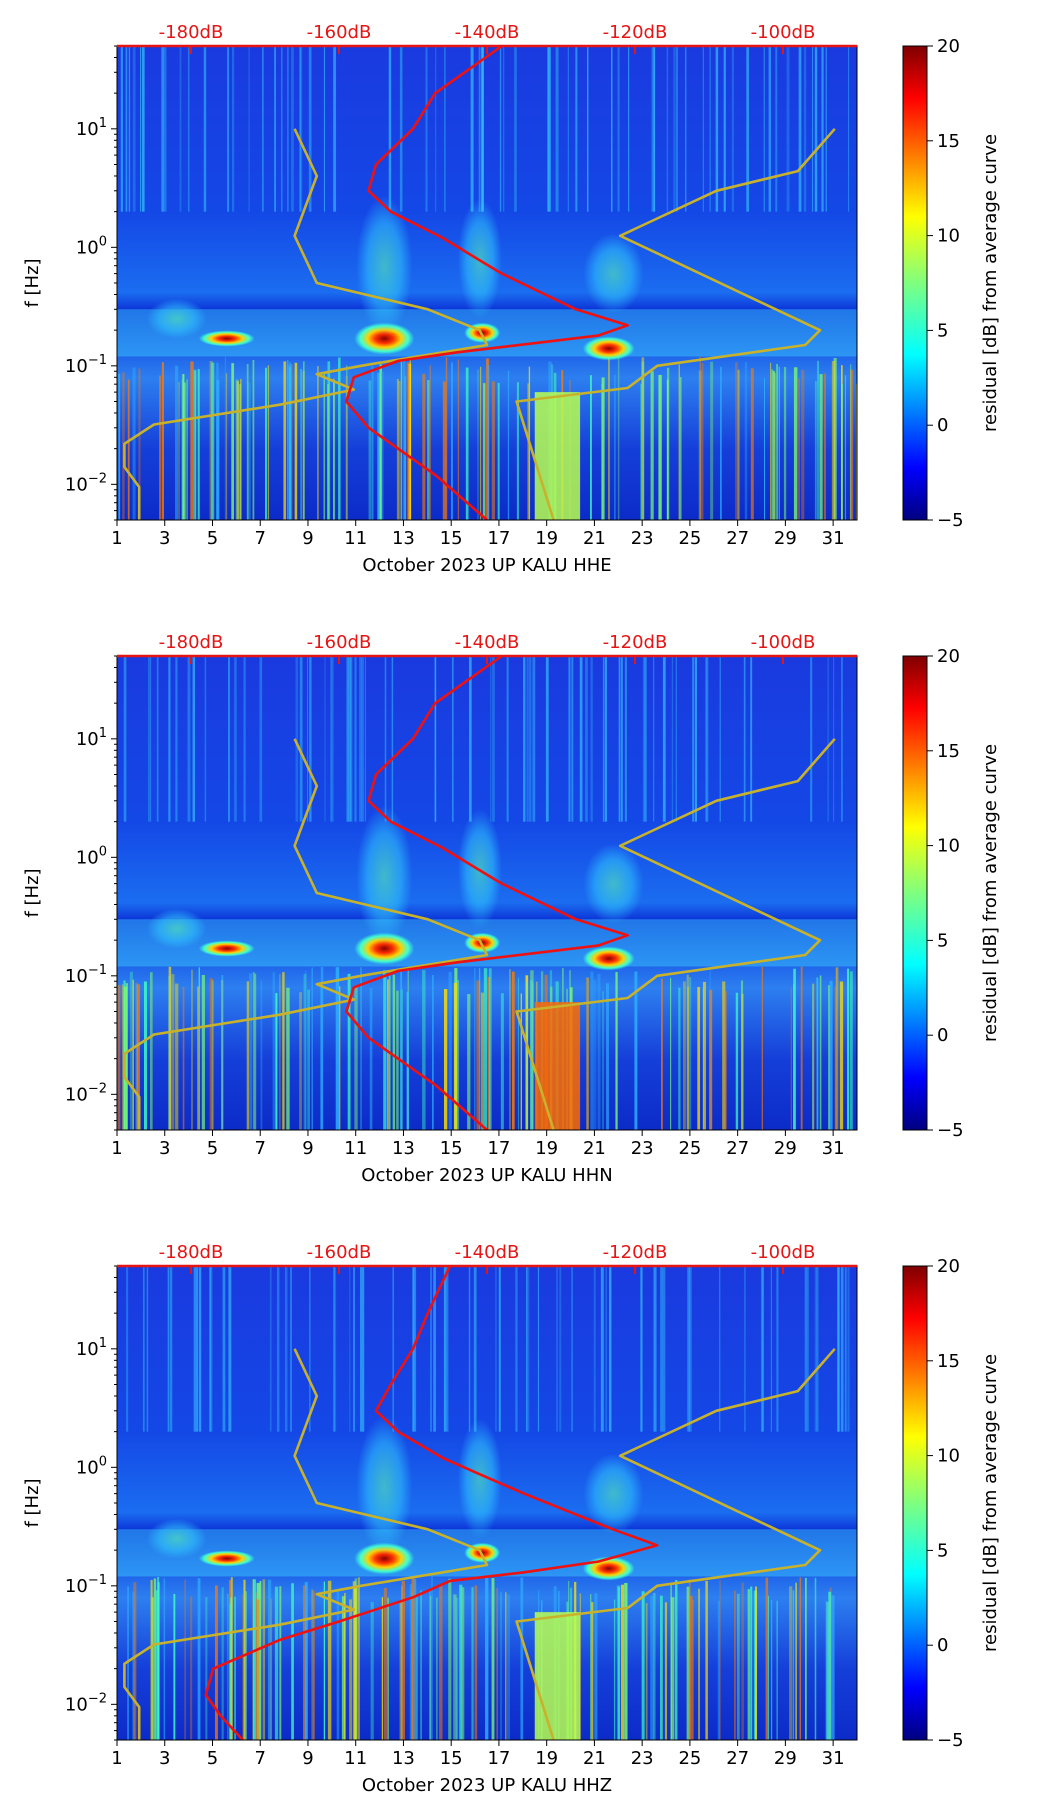 This screenshot has height=1806, width=1052. Describe the element at coordinates (259, 538) in the screenshot. I see `x-tick-label: 7` at that location.